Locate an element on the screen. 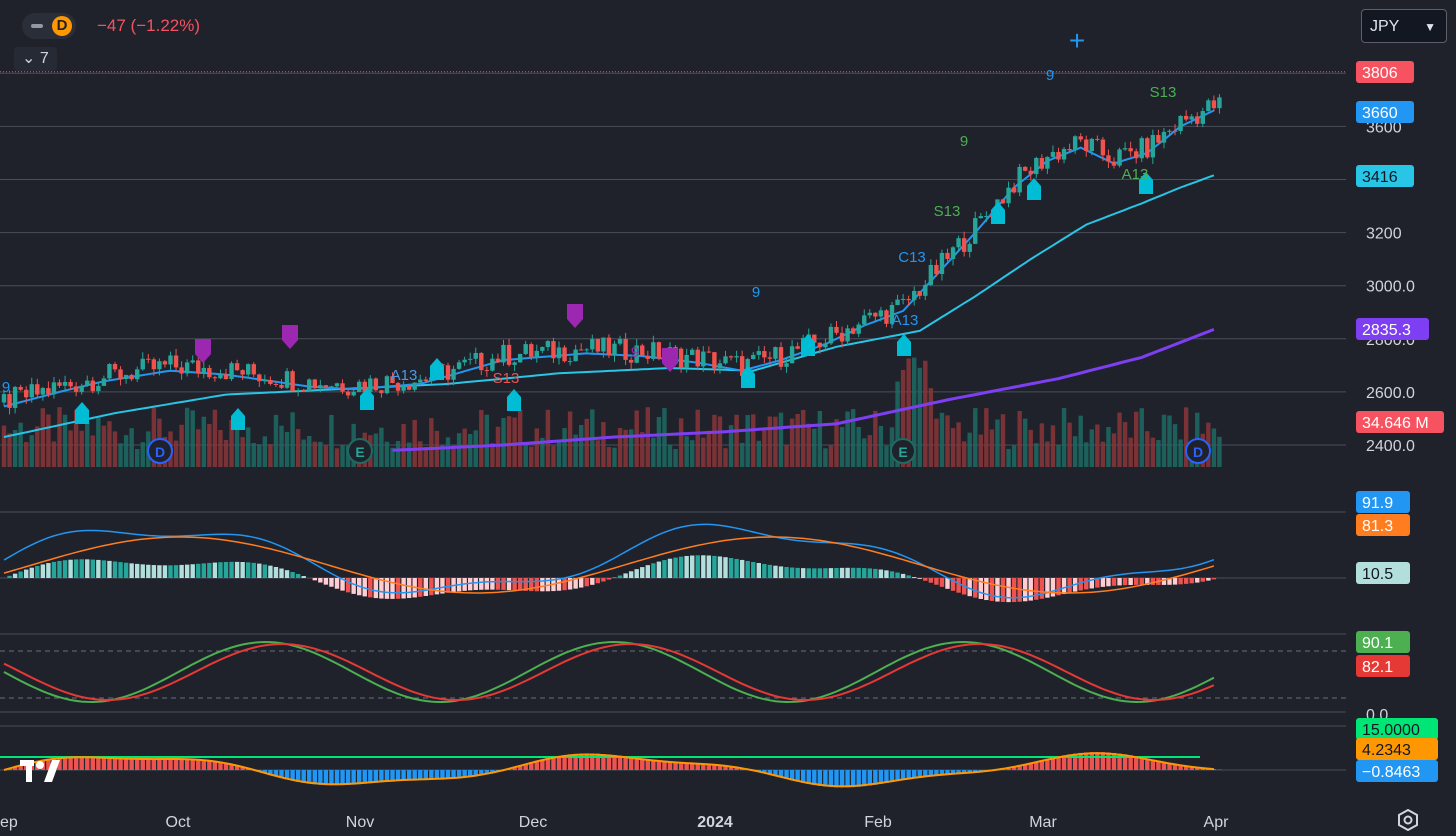  interval-badge: D is located at coordinates (62, 26).